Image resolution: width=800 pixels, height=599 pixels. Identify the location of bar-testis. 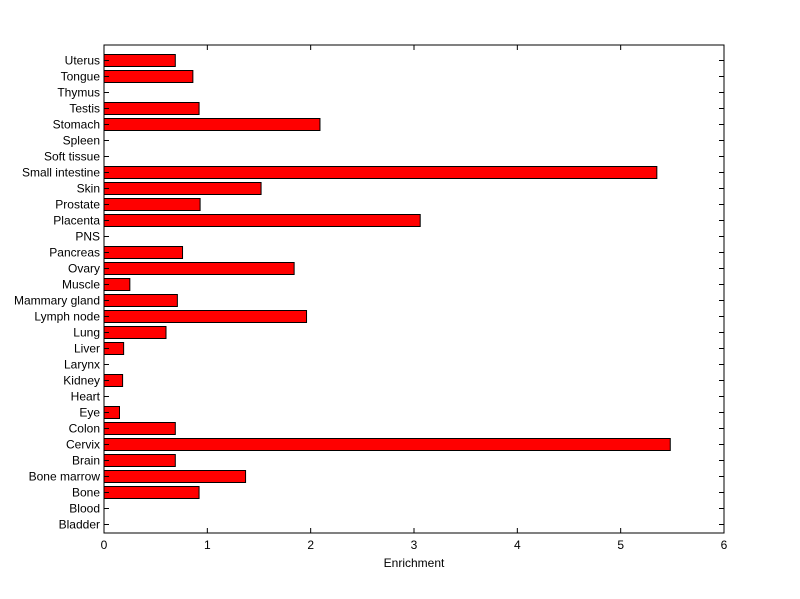
(151, 108).